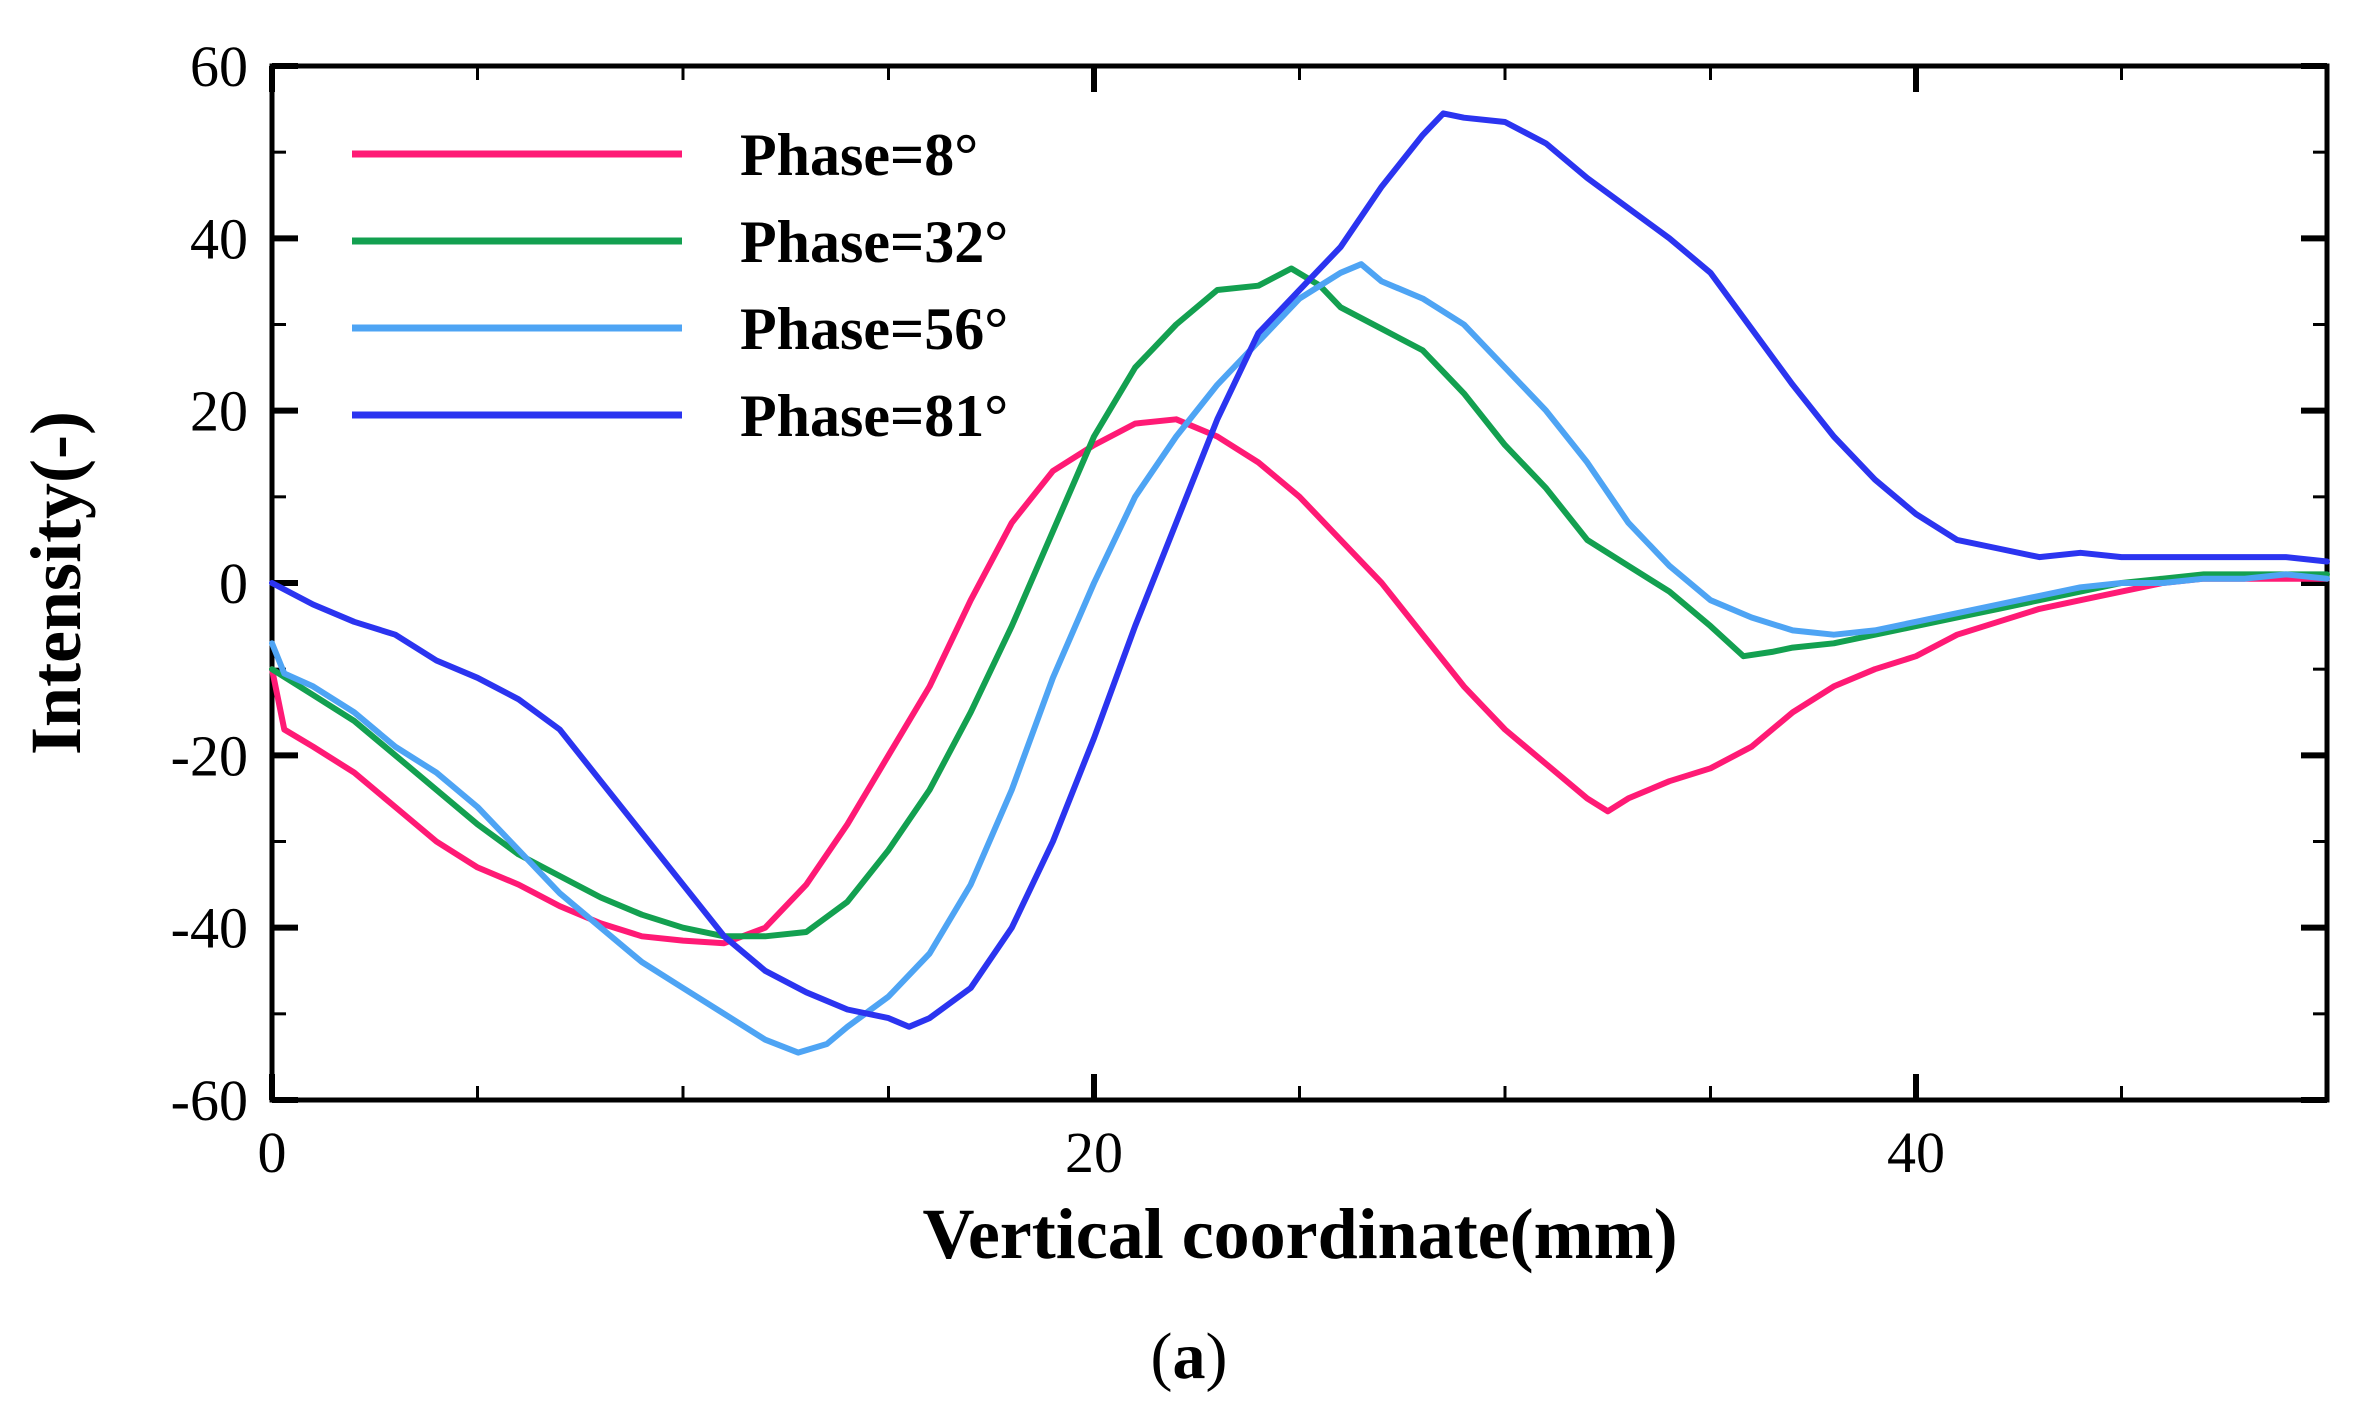 This screenshot has width=2379, height=1428. I want to click on y-axis-title: Intensity(-), so click(56, 583).